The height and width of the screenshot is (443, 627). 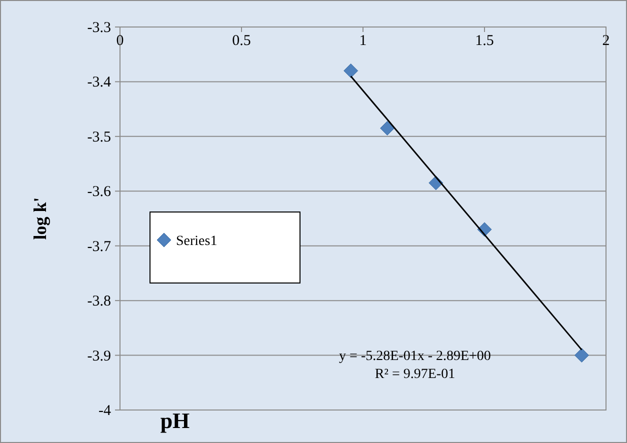 I want to click on y-tick-label: -3.9, so click(x=99, y=356).